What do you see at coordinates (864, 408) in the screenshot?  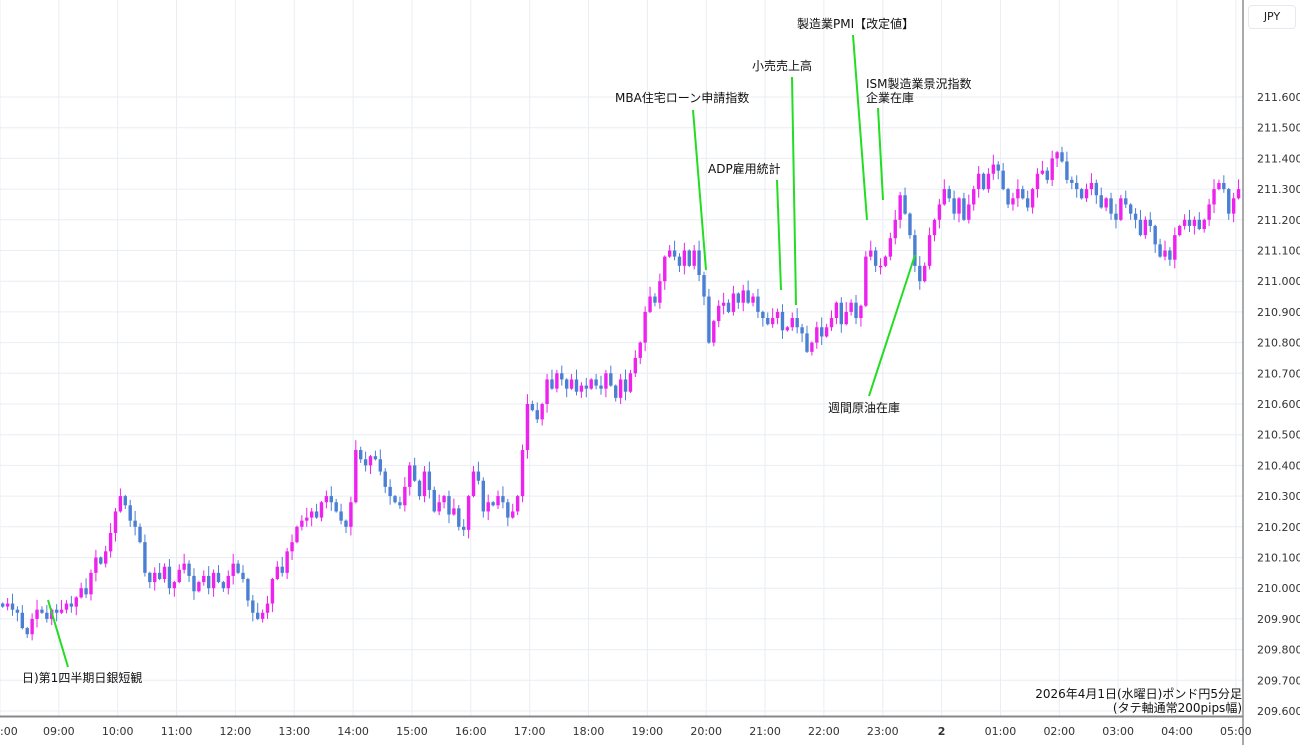 I see `annotation-crude-oil: 週間原油在庫` at bounding box center [864, 408].